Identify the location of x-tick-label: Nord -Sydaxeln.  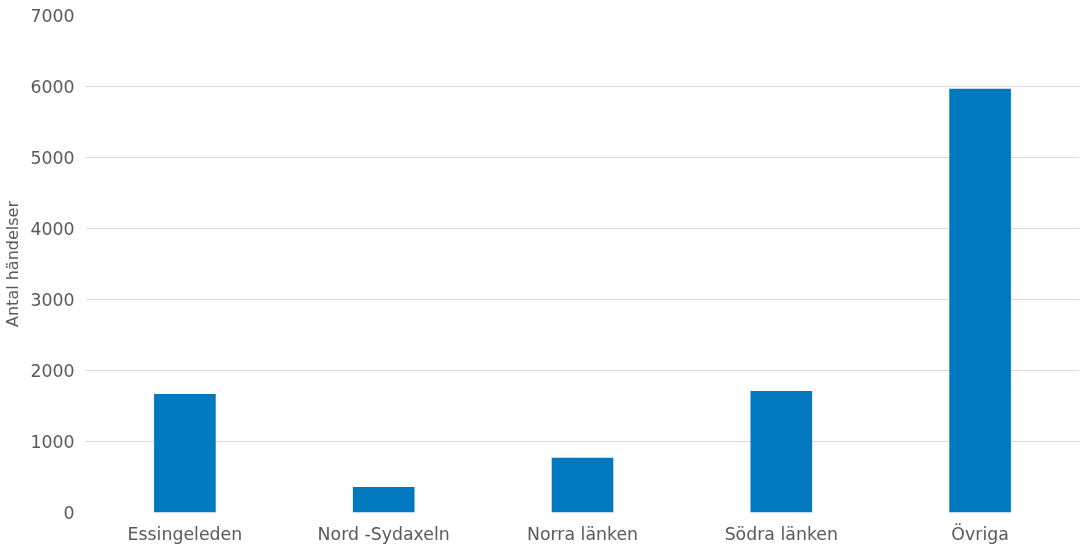
(383, 533).